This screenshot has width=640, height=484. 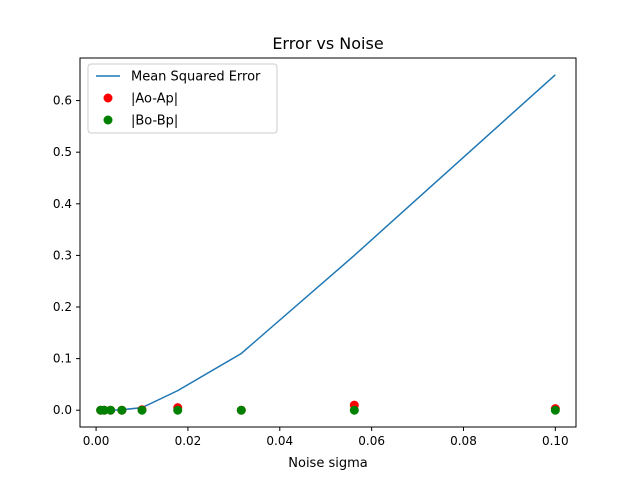 I want to click on y-tick-label: 0.6, so click(x=62, y=101).